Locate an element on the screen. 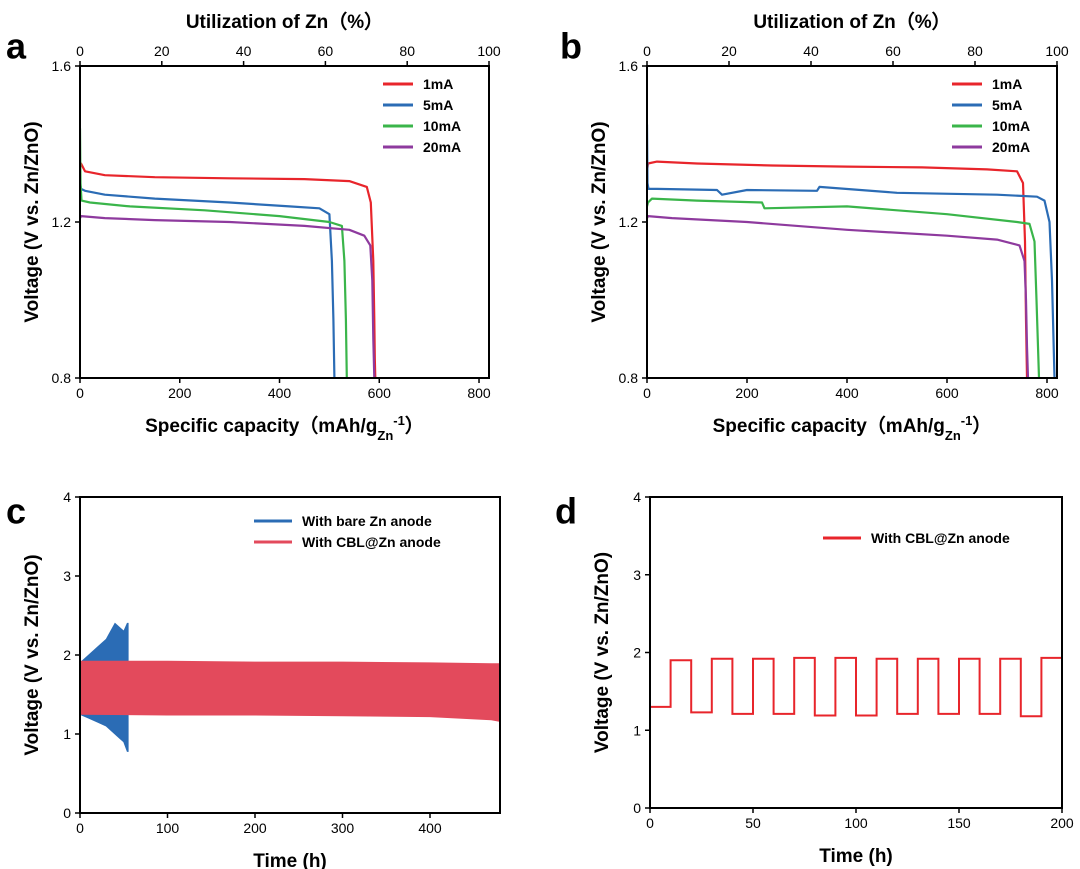  series-band is located at coordinates (290, 691).